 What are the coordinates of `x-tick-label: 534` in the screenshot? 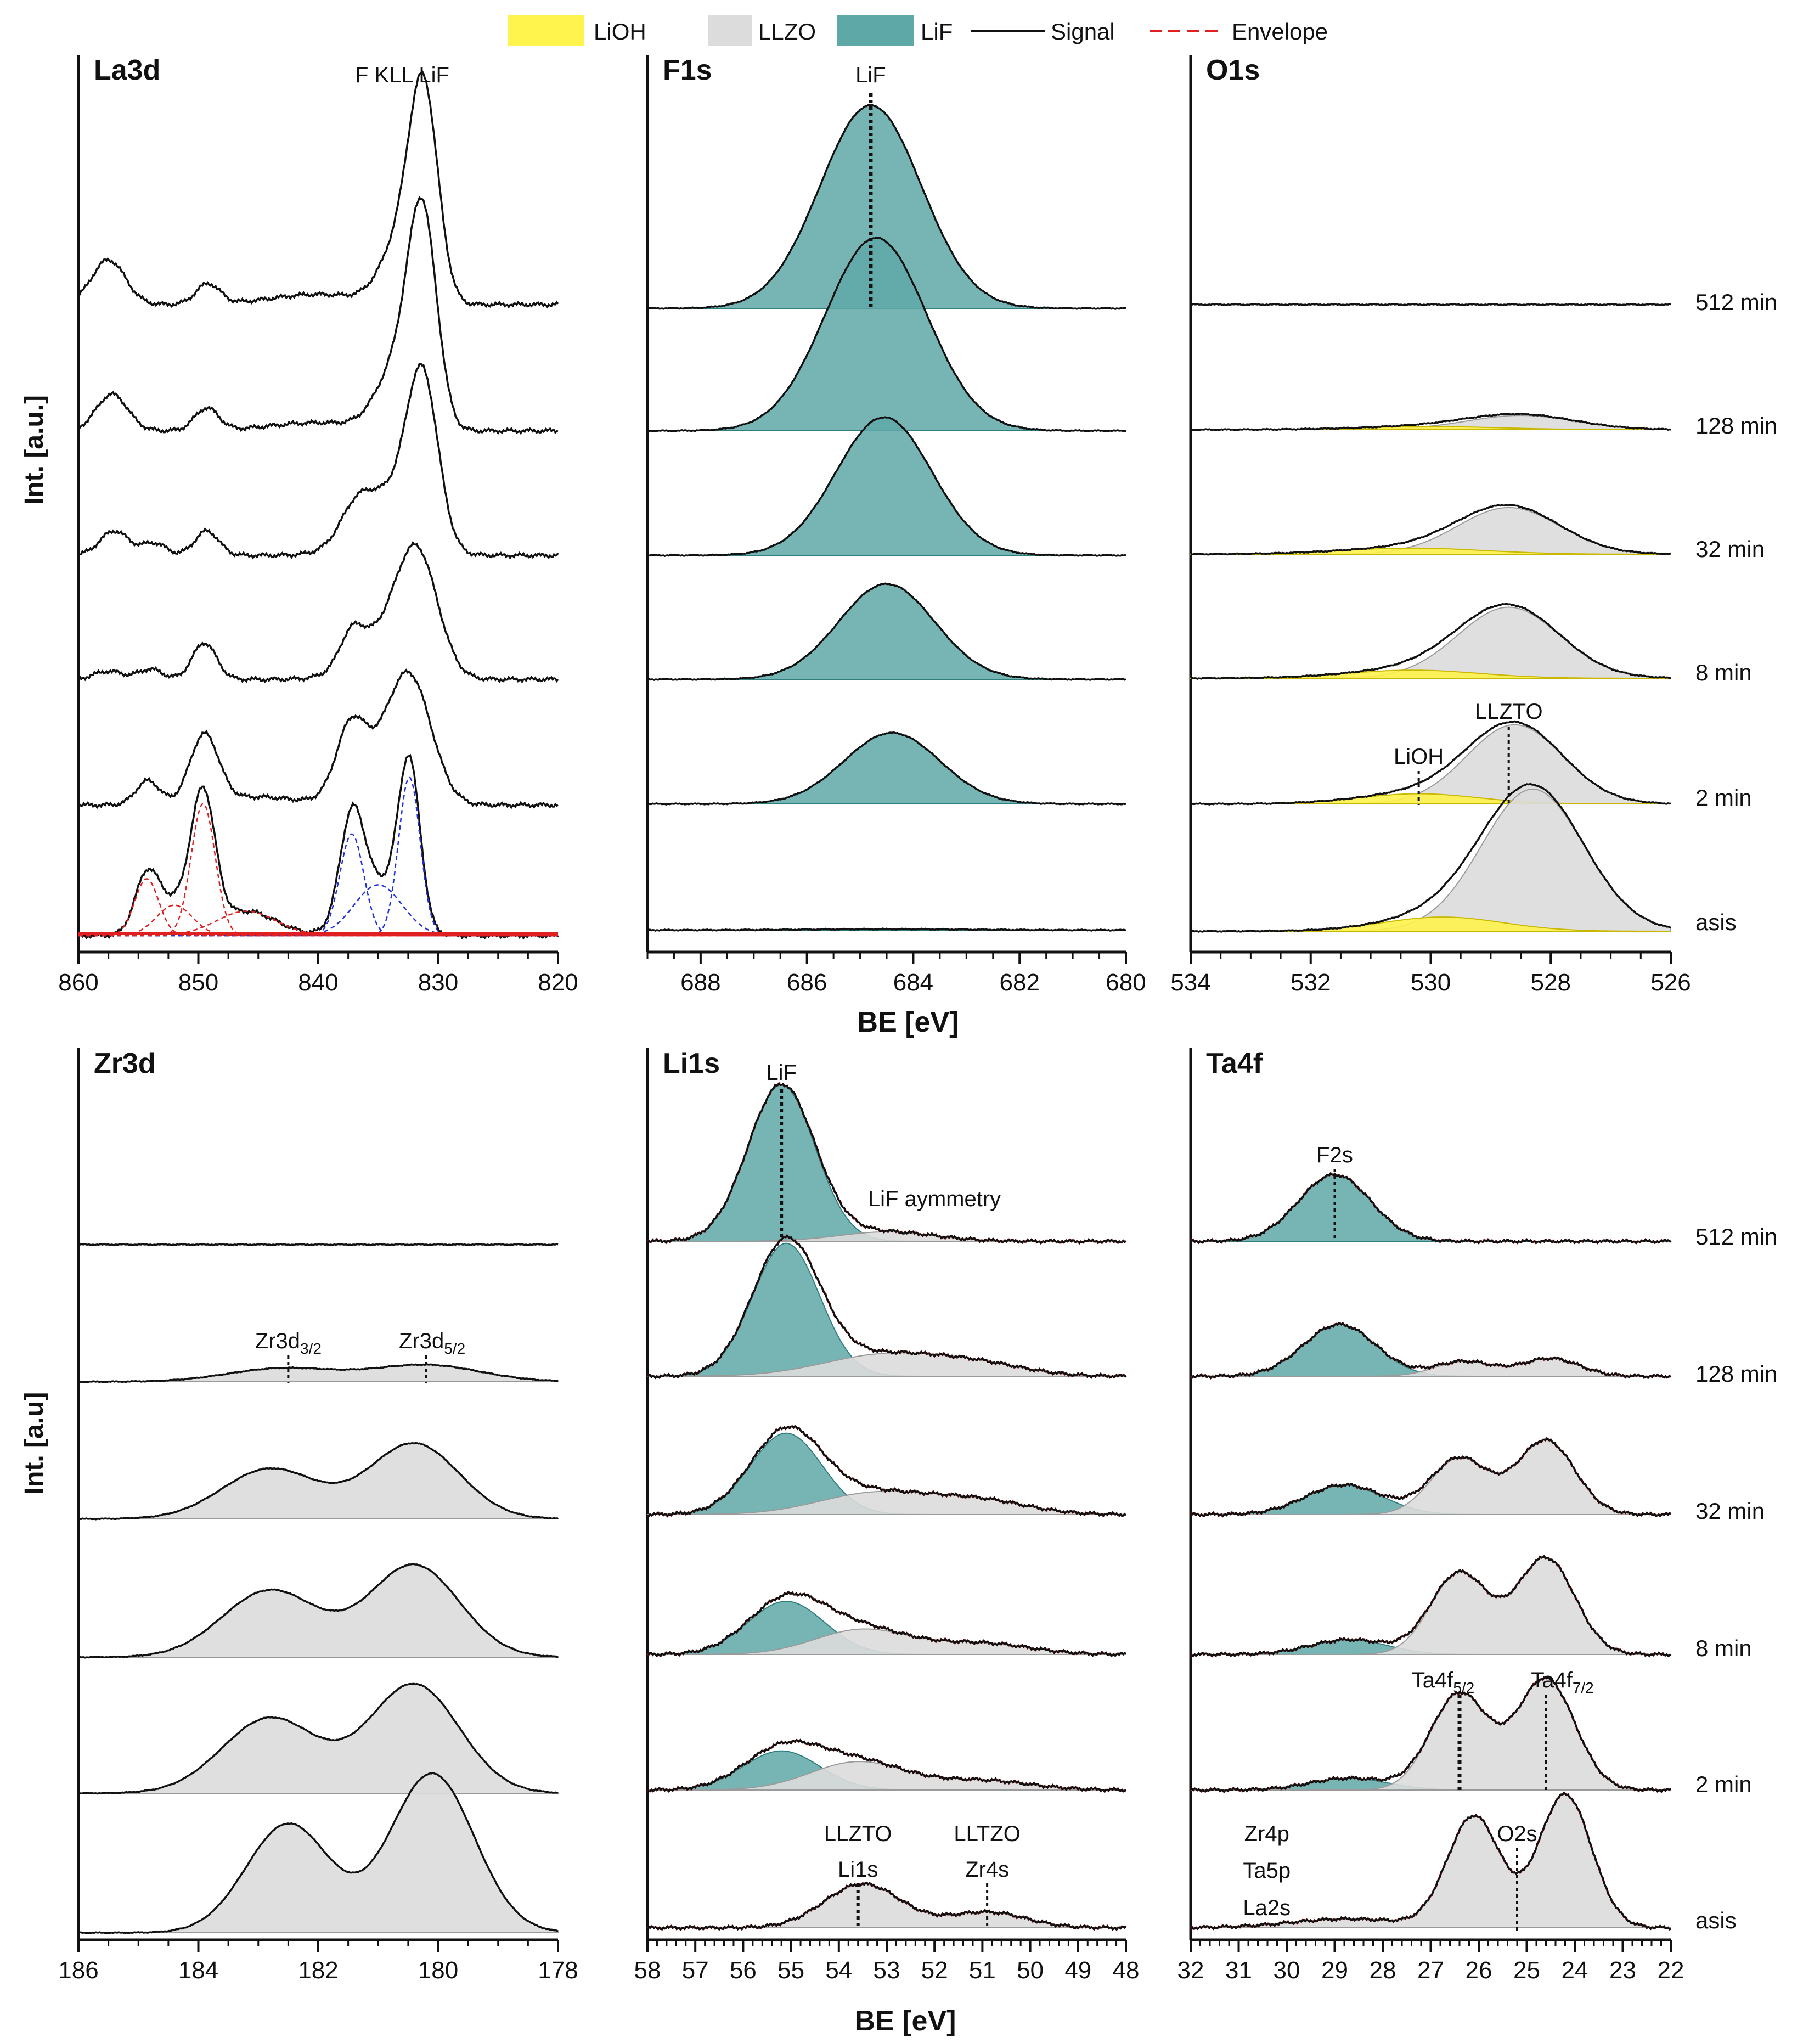 It's located at (1190, 982).